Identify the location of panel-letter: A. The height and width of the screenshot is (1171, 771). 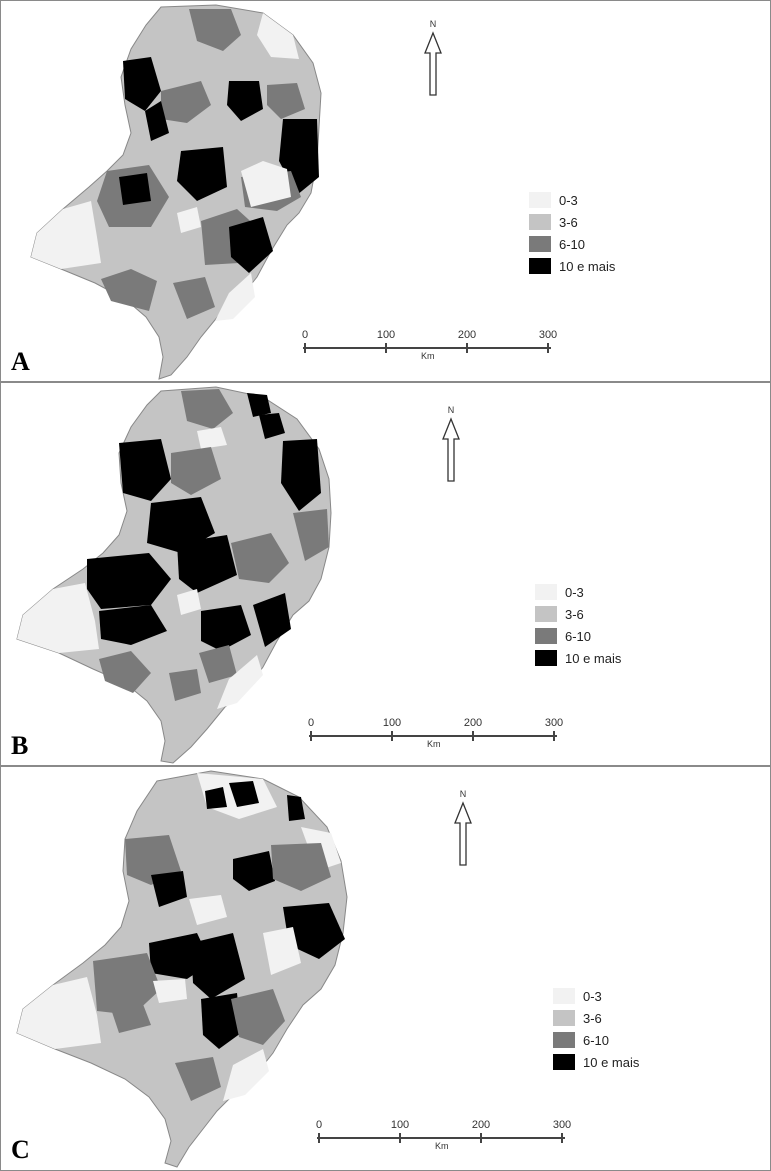
(20, 361).